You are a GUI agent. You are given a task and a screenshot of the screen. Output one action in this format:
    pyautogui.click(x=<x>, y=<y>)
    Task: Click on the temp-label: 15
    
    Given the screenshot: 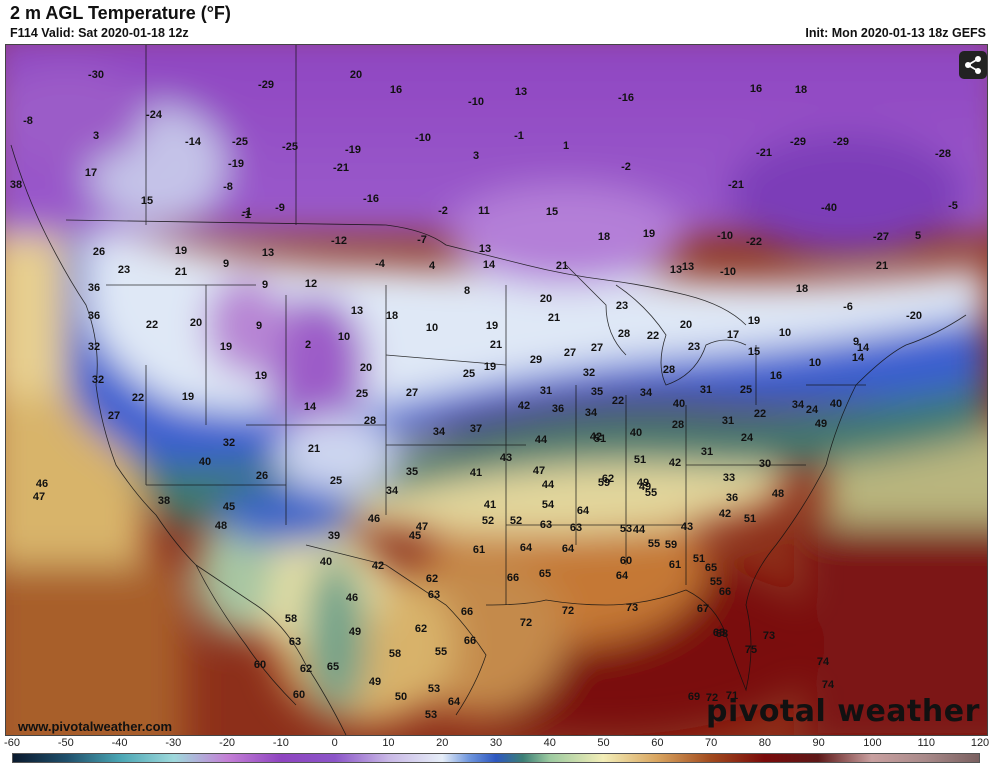 What is the action you would take?
    pyautogui.click(x=754, y=352)
    